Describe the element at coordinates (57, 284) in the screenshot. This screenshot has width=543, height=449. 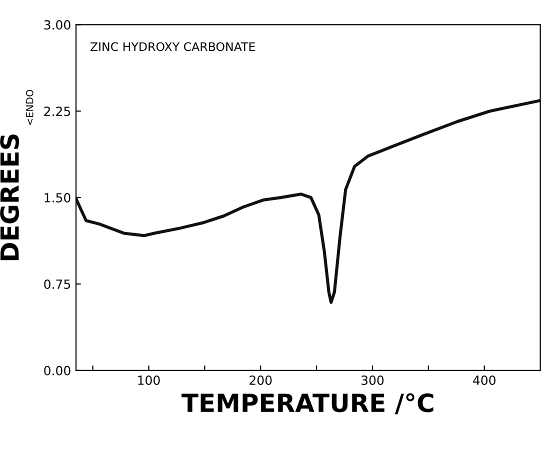
I see `y-tick-label: 0.75` at that location.